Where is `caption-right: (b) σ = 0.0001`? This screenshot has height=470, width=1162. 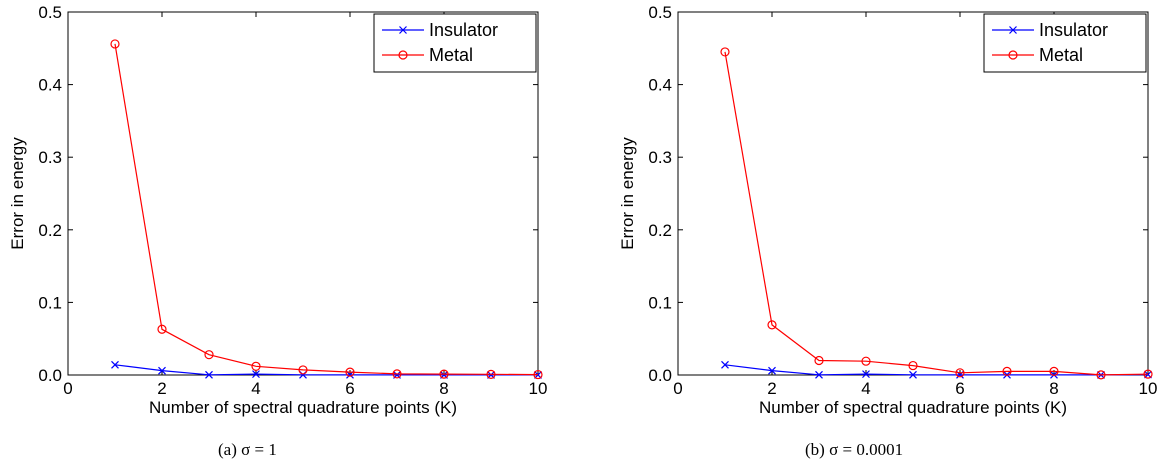 caption-right: (b) σ = 0.0001 is located at coordinates (854, 449).